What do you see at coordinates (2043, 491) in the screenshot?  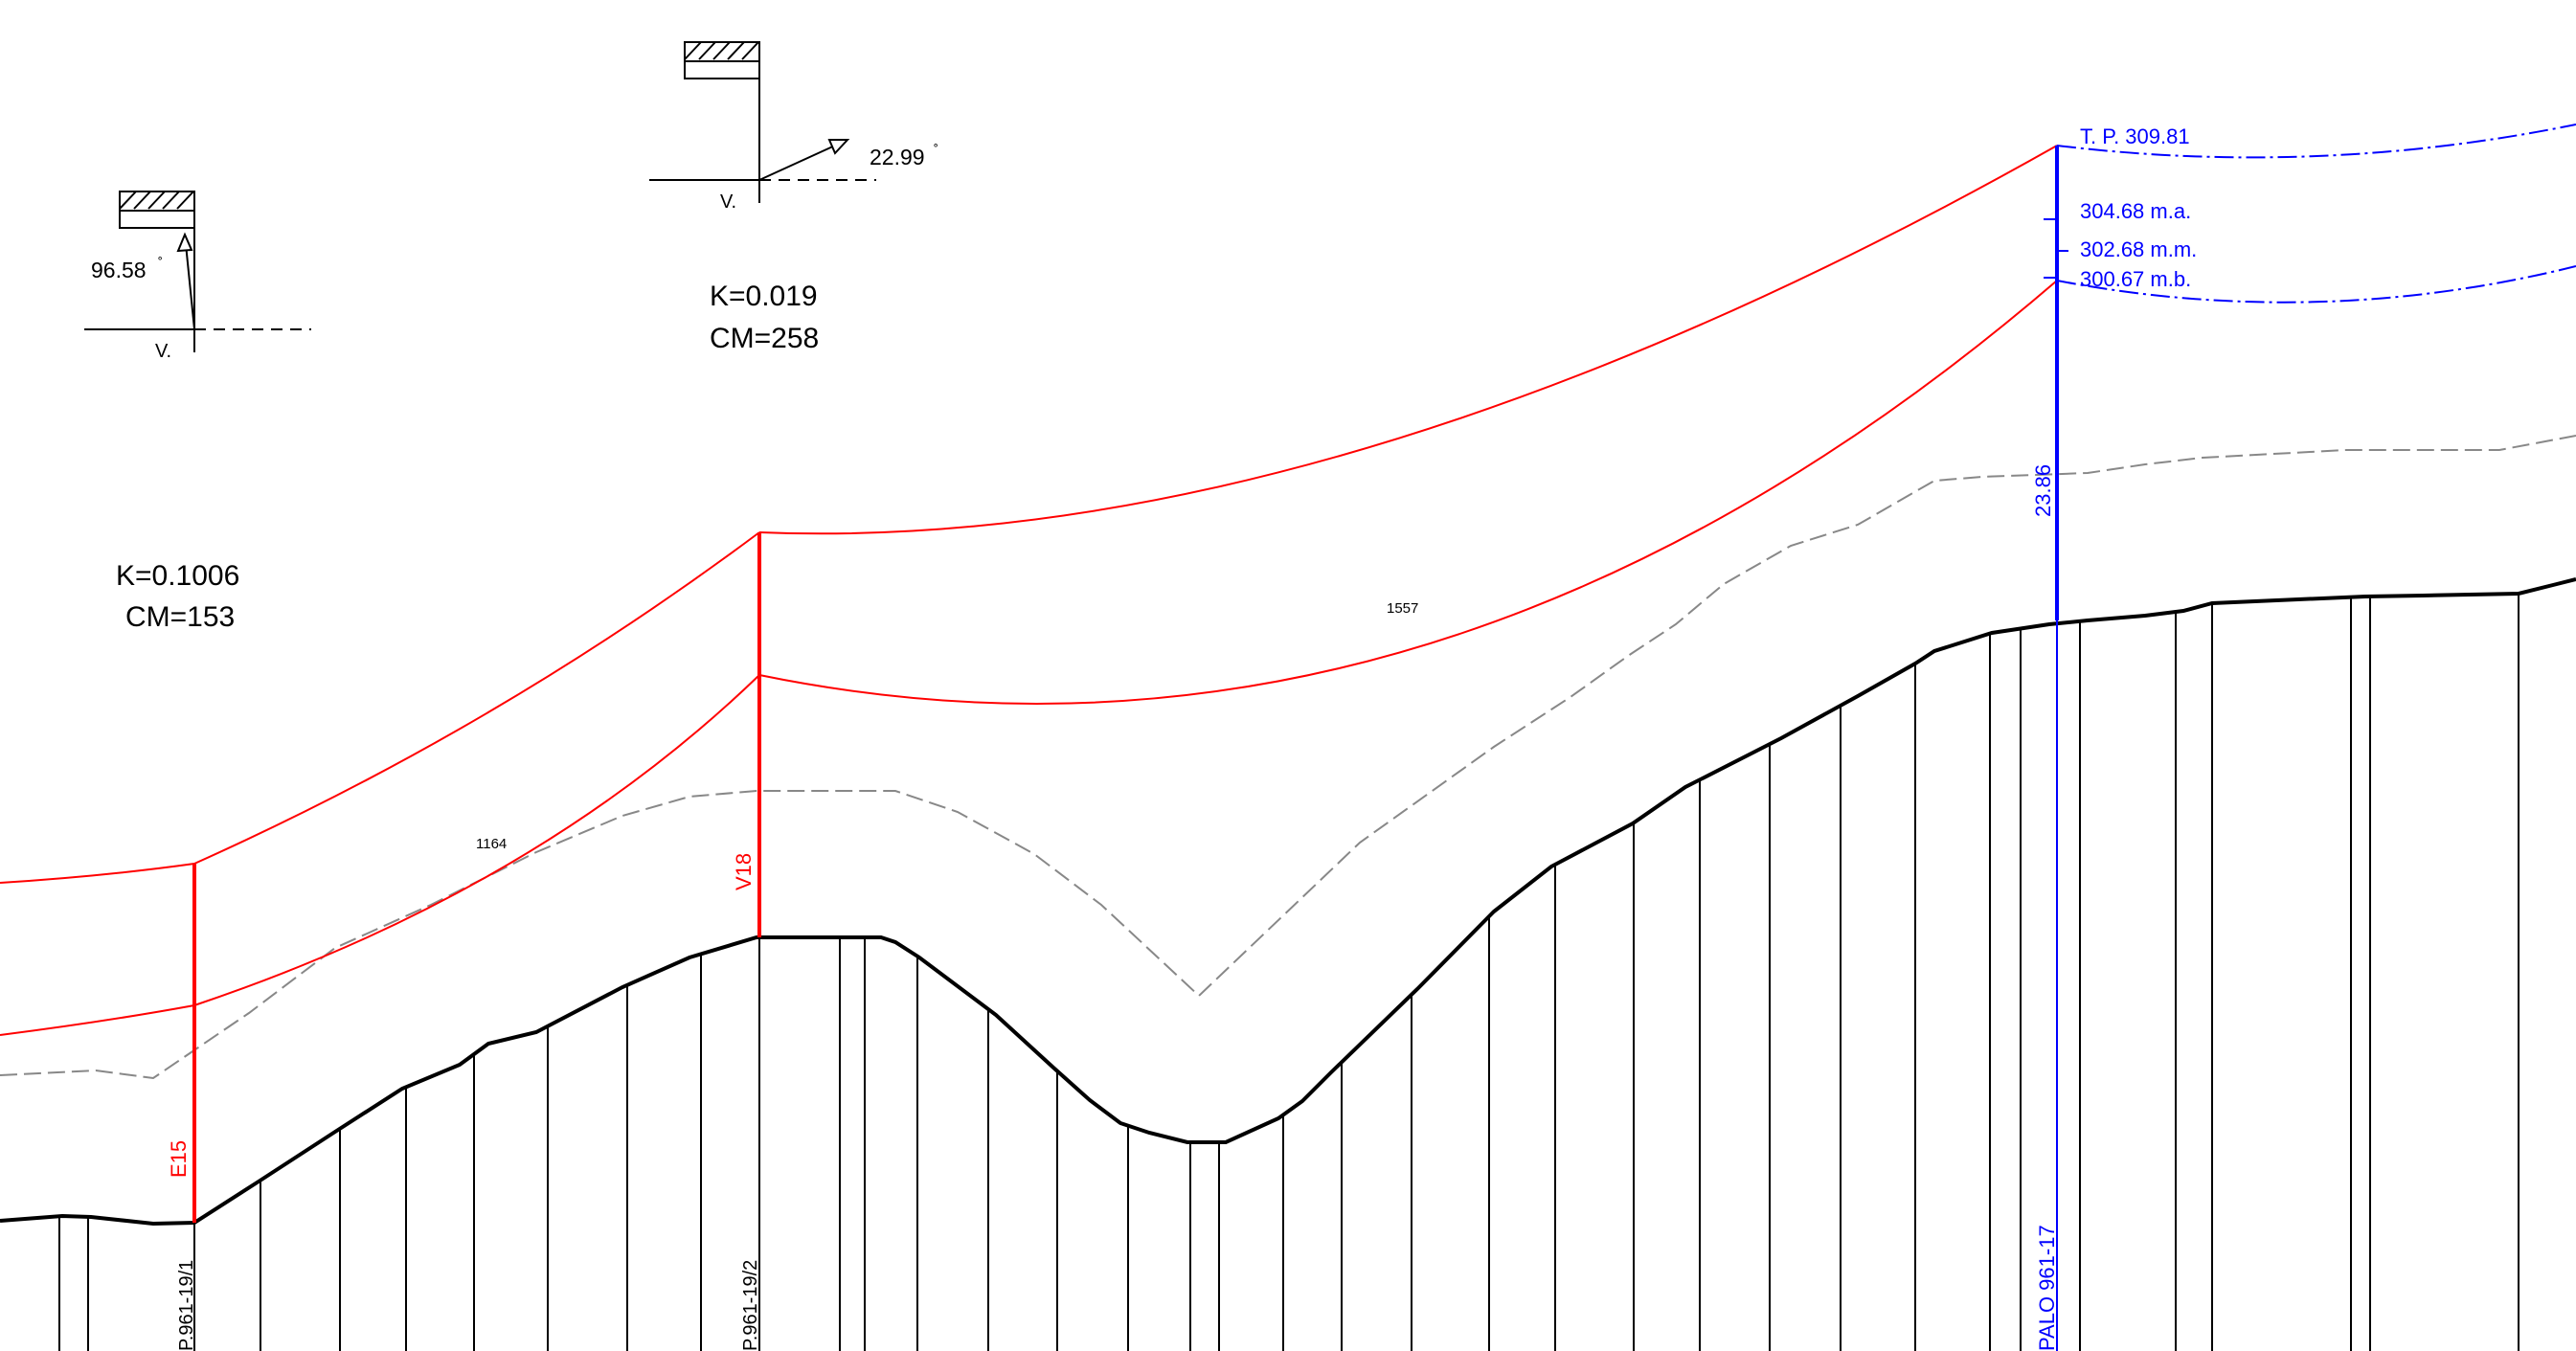 I see `palo-height: 23.86` at bounding box center [2043, 491].